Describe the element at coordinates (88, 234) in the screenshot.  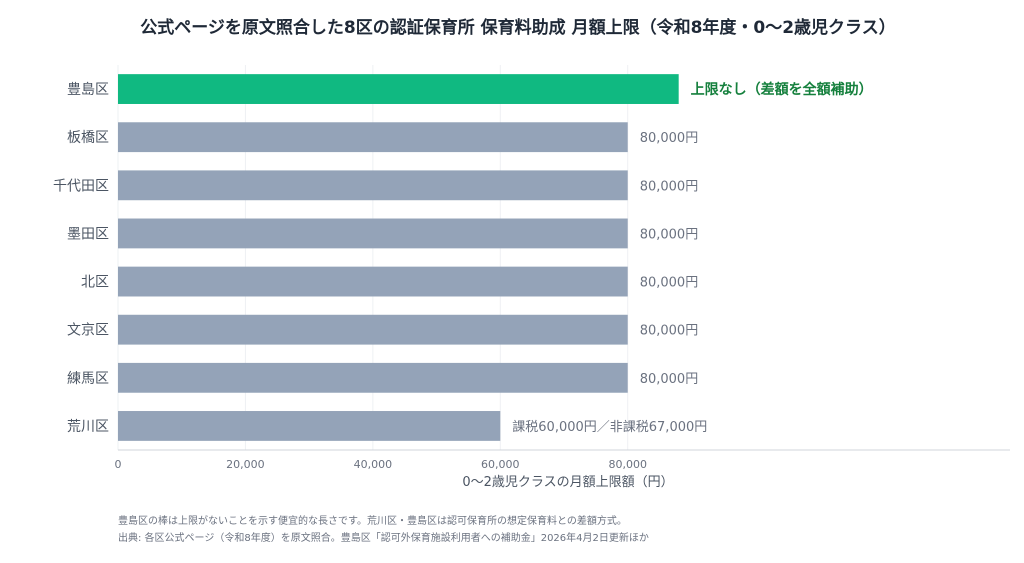
I see `category-label: 墨田区` at that location.